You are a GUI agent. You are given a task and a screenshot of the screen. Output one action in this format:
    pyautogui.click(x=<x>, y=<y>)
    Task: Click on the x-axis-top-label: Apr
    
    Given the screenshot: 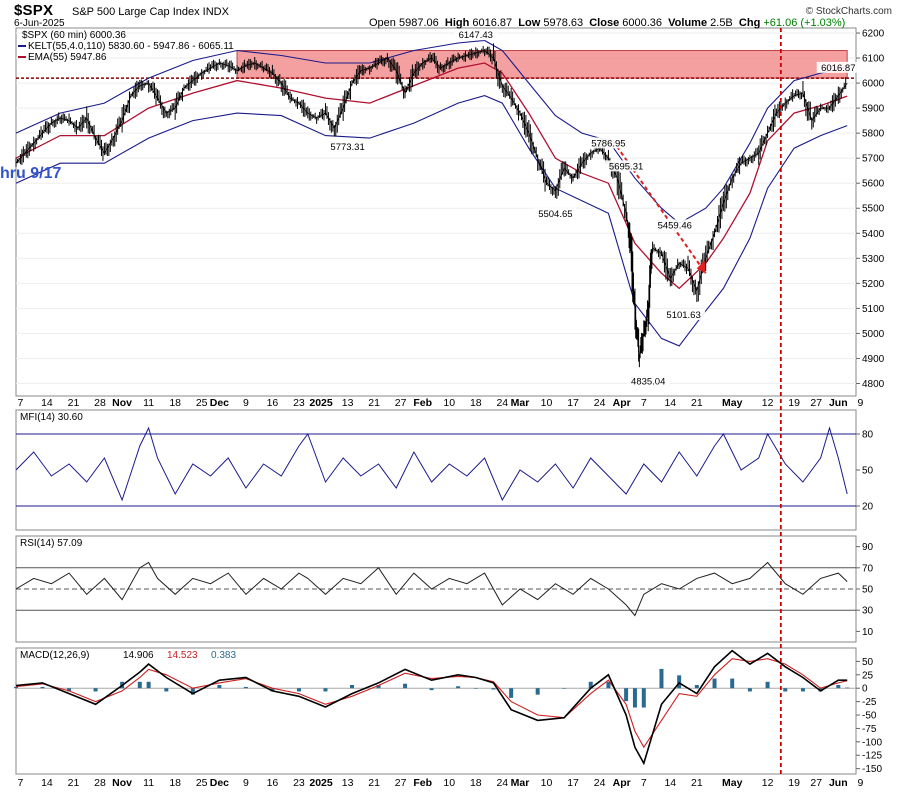 What is the action you would take?
    pyautogui.click(x=622, y=403)
    